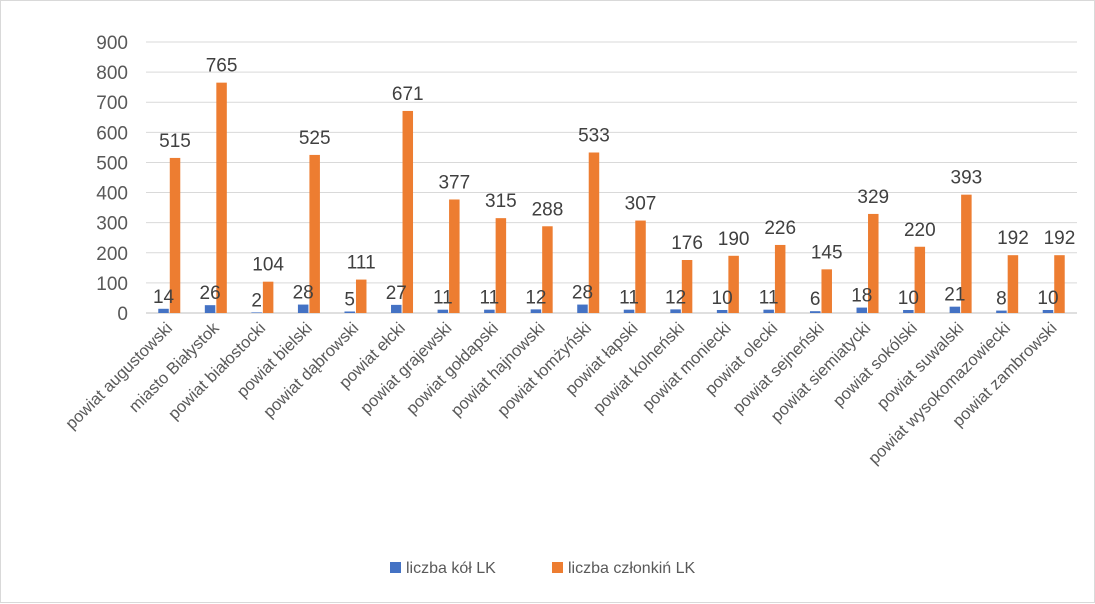 The image size is (1095, 604). I want to click on y-tick-label: 600, so click(112, 133).